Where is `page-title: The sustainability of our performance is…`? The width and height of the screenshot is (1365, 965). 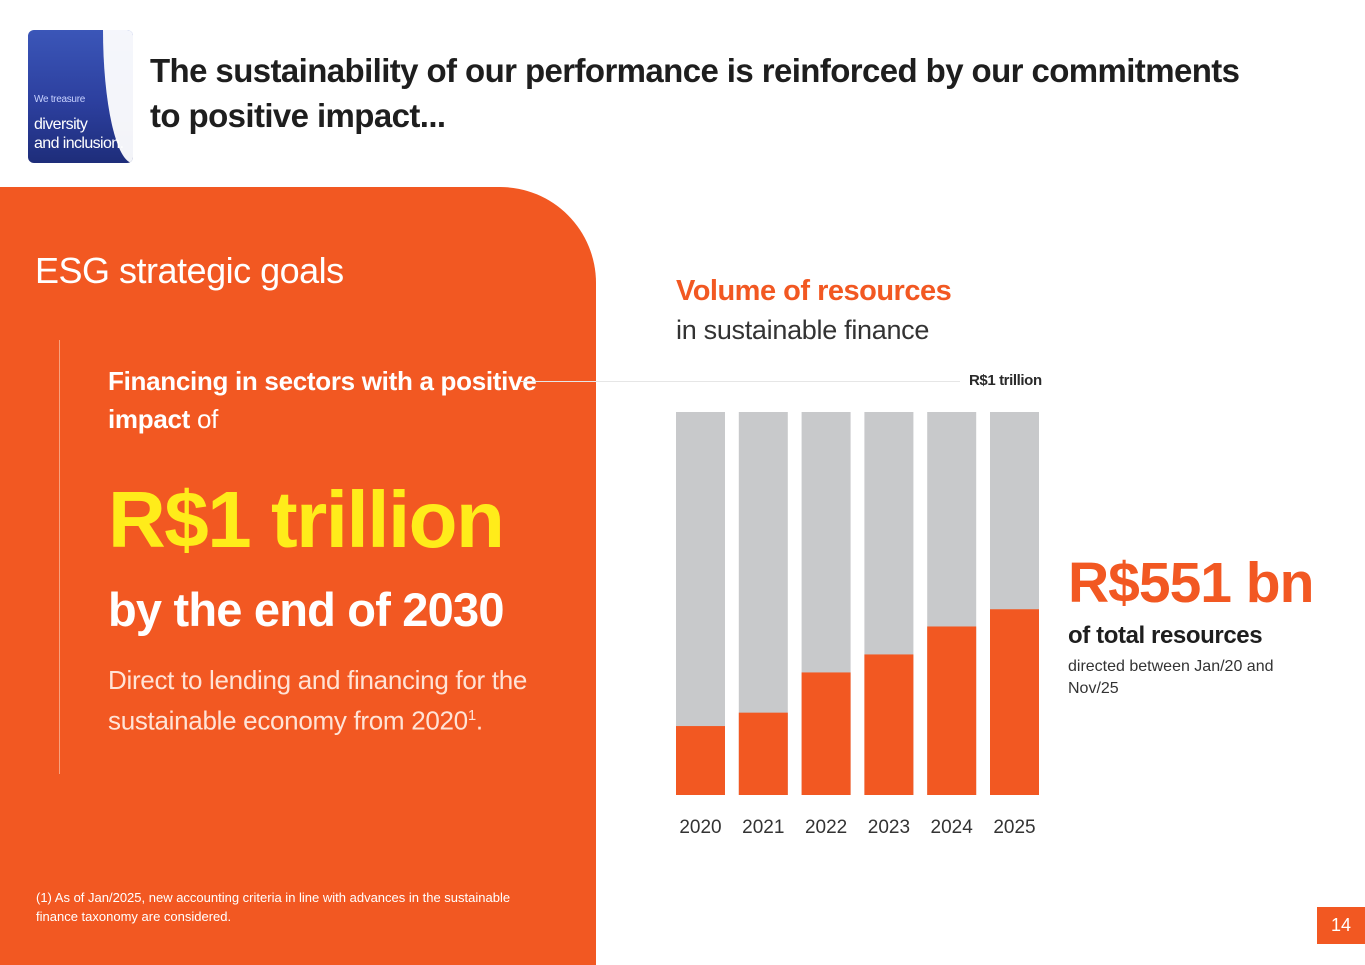 page-title: The sustainability of our performance is… is located at coordinates (695, 93).